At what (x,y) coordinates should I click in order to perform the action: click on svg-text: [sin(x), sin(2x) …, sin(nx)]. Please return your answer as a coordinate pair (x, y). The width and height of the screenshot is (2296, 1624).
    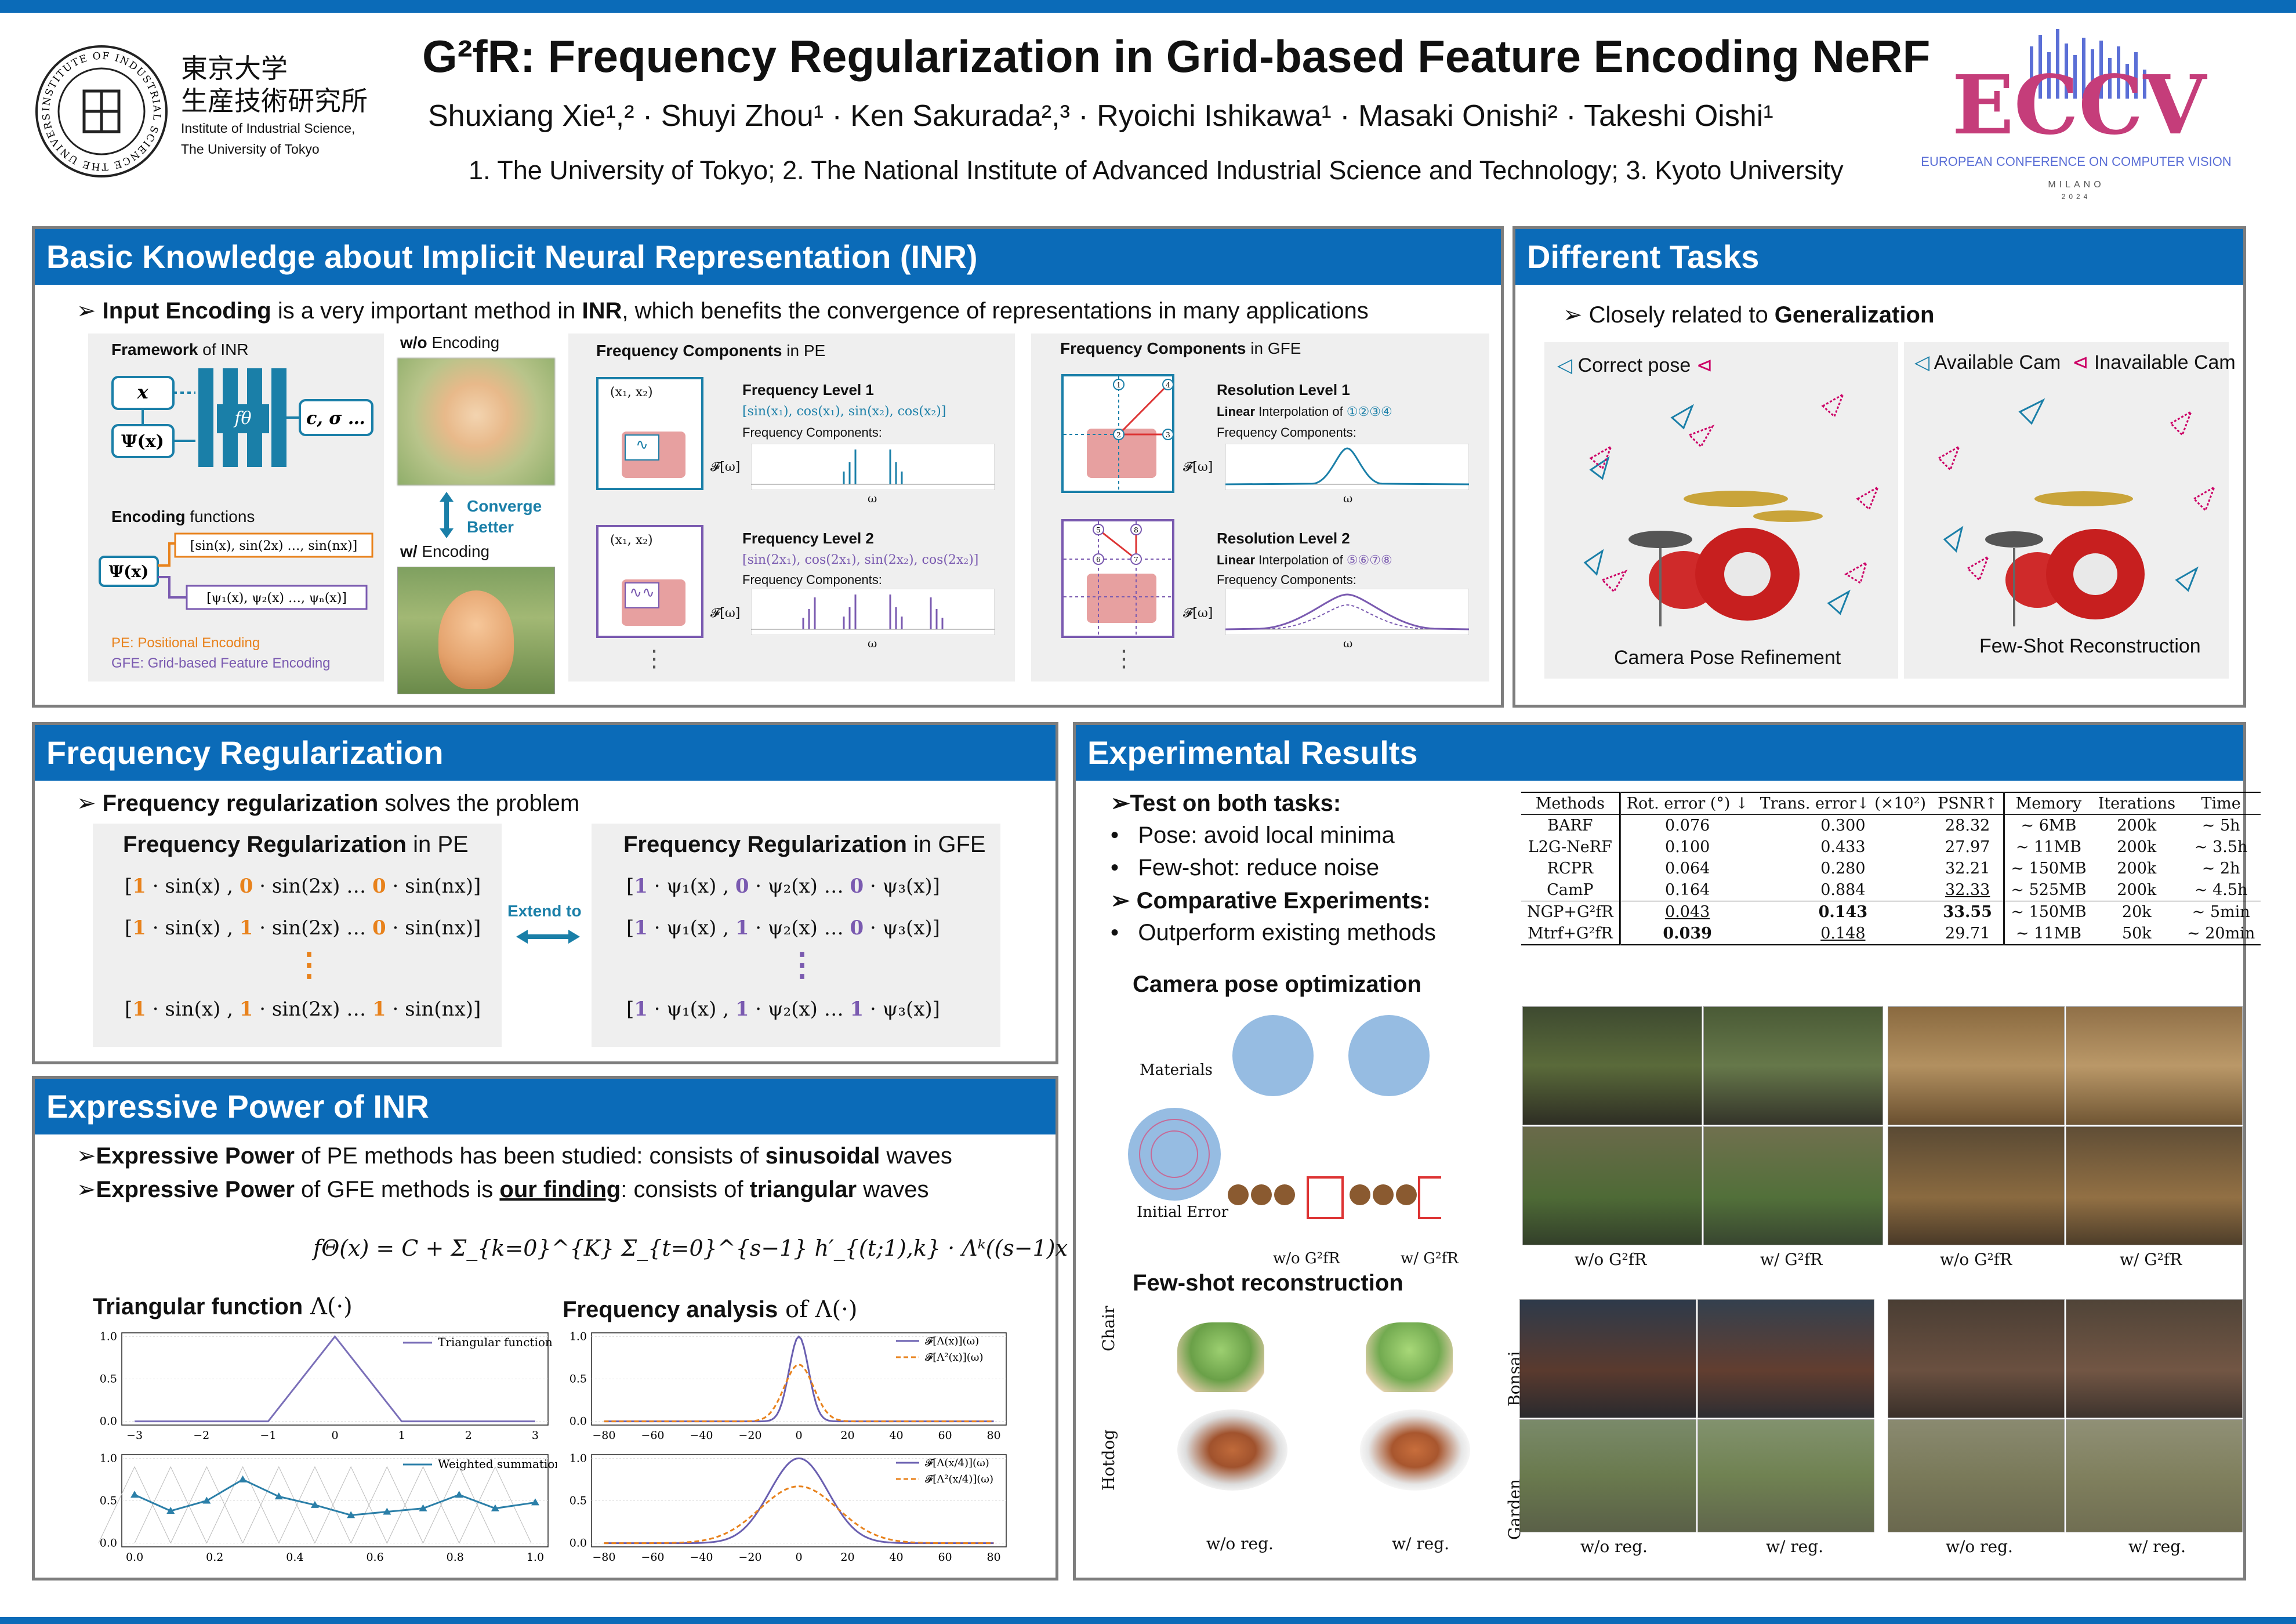
    Looking at the image, I should click on (274, 546).